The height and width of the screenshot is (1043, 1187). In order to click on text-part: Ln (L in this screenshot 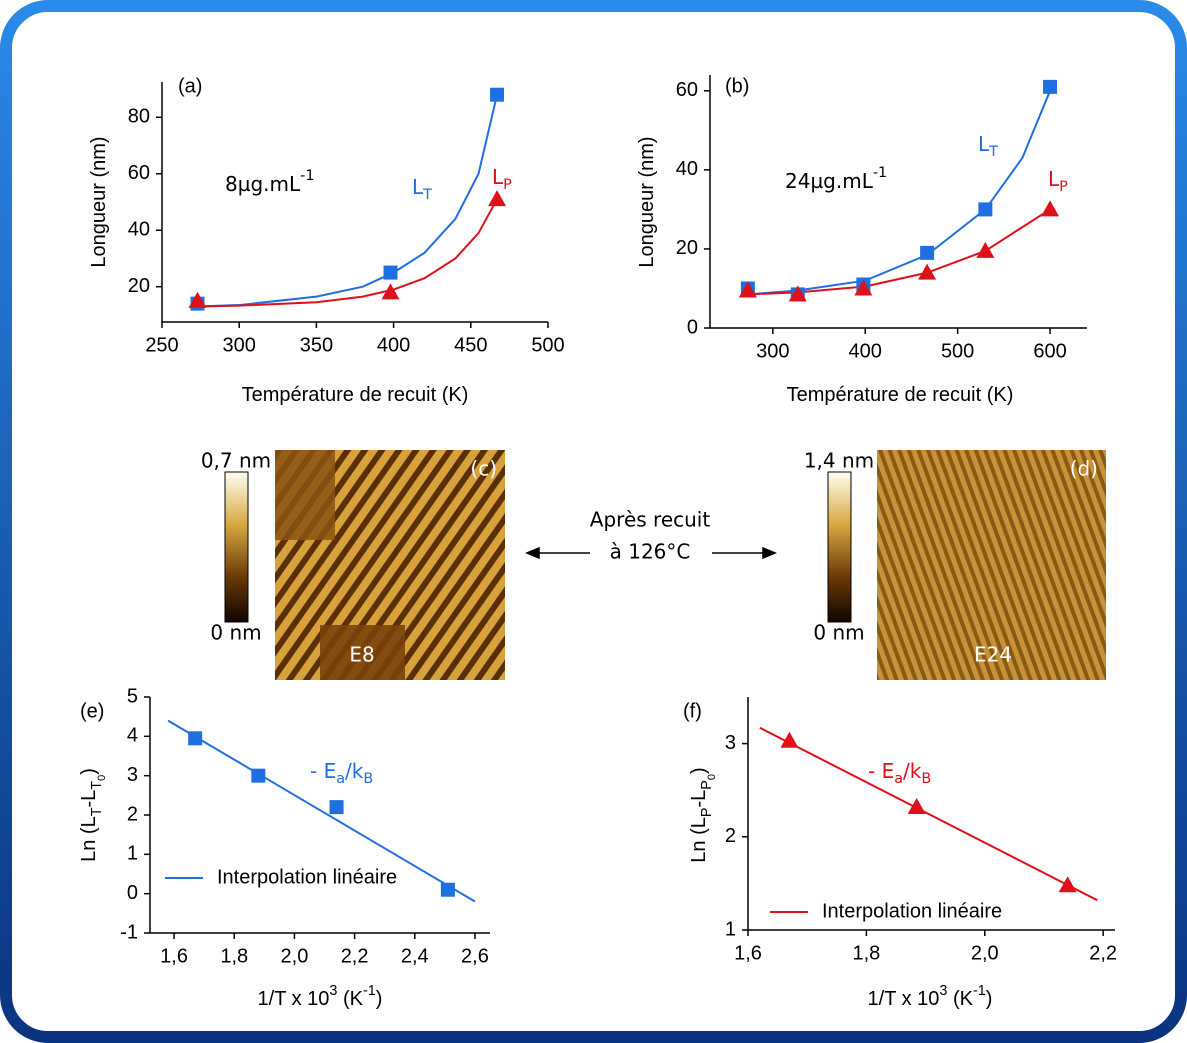, I will do `click(89, 839)`.